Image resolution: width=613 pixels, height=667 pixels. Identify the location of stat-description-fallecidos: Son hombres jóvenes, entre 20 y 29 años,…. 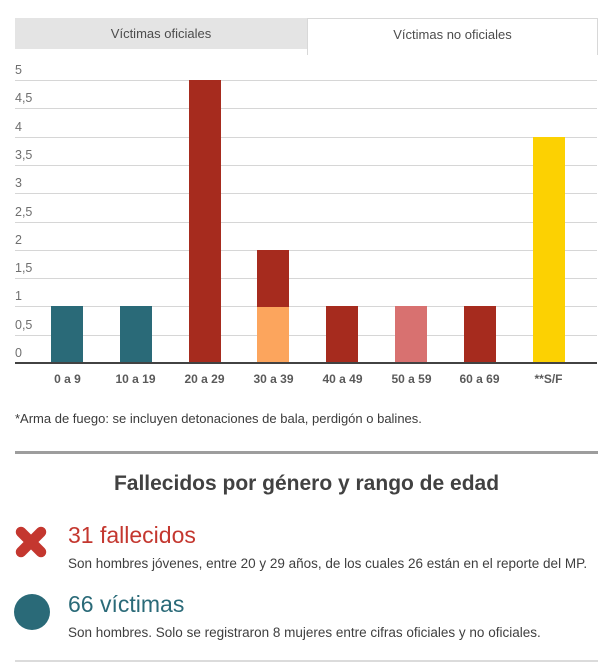
(328, 563).